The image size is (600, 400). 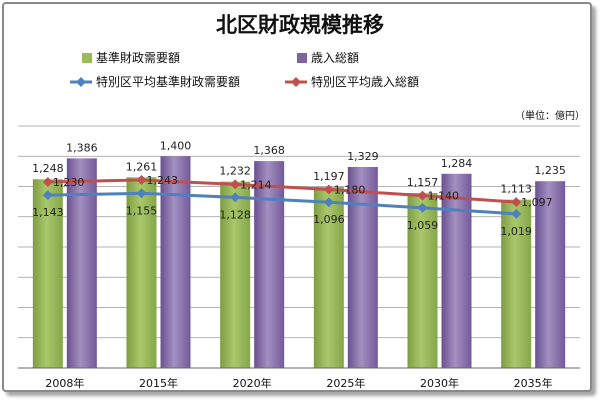 I want to click on x-tick-label: 2025年, so click(x=345, y=383).